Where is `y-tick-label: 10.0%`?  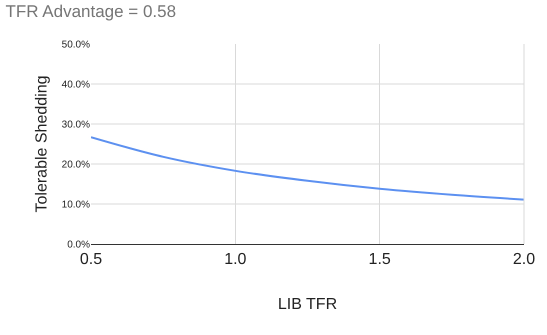
y-tick-label: 10.0% is located at coordinates (76, 205).